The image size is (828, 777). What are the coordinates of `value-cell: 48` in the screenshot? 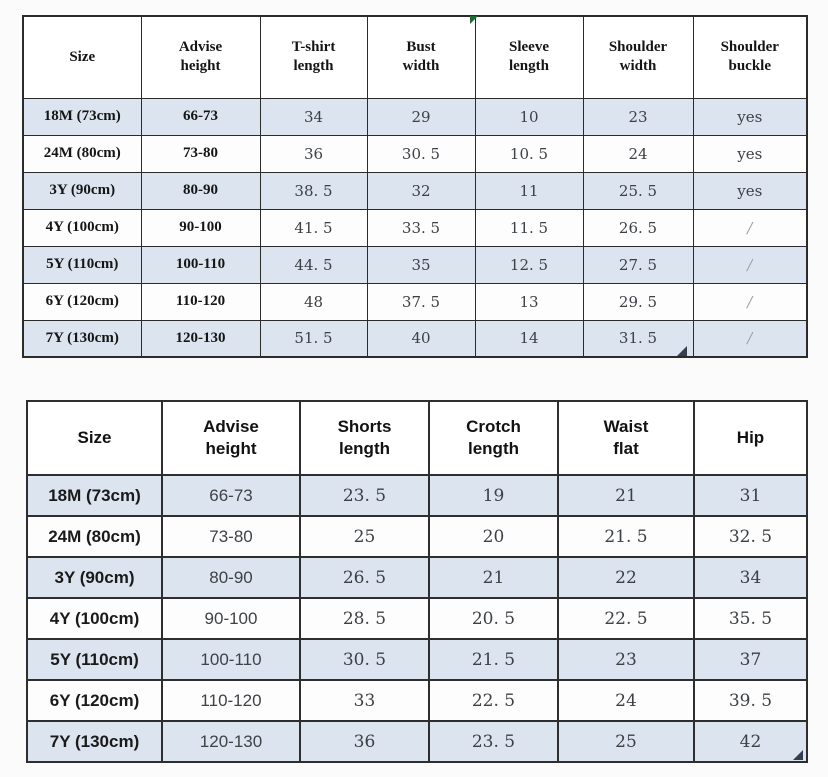 It's located at (313, 301).